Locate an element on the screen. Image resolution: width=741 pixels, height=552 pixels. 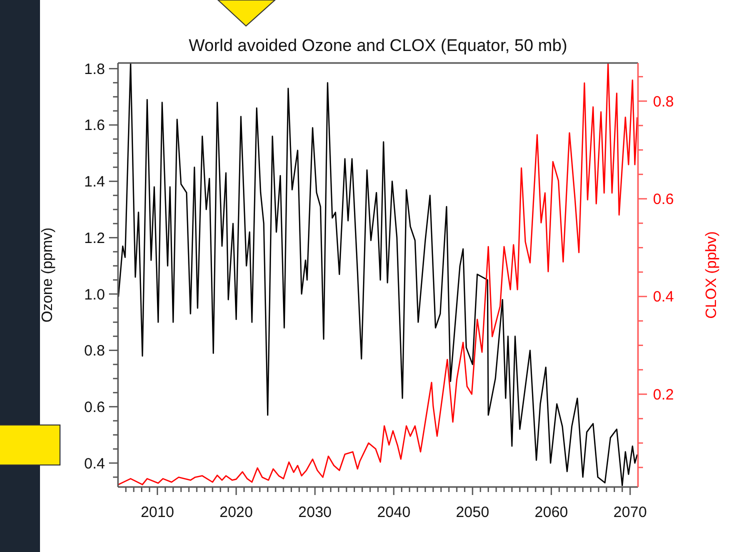
x-tick-label: 2030 is located at coordinates (315, 512).